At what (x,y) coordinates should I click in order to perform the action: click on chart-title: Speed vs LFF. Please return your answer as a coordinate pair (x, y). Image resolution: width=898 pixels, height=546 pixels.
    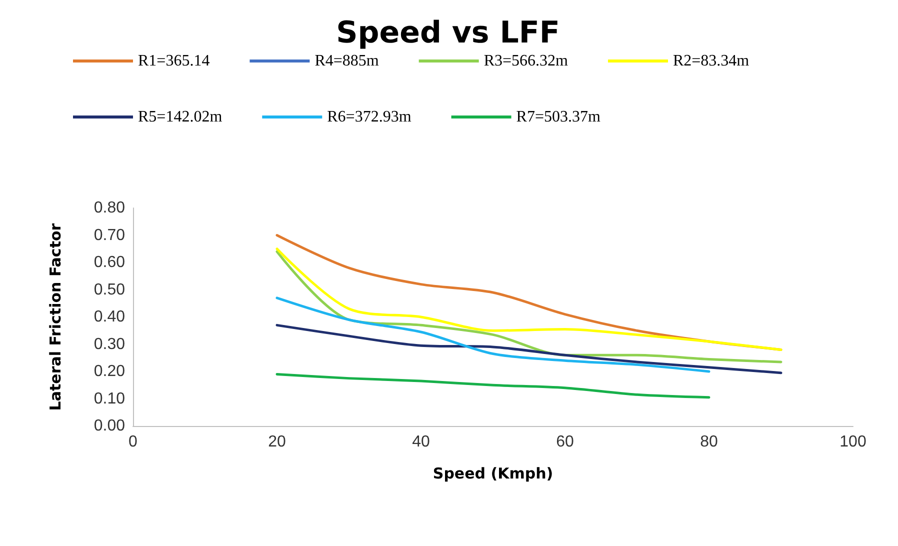
    Looking at the image, I should click on (448, 33).